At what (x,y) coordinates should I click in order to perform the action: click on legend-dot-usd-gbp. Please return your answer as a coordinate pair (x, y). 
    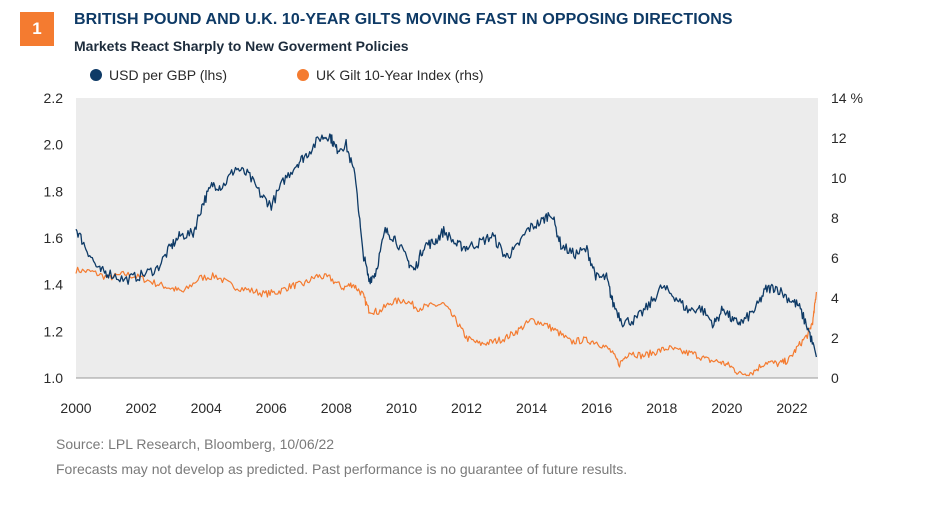
    Looking at the image, I should click on (96, 75).